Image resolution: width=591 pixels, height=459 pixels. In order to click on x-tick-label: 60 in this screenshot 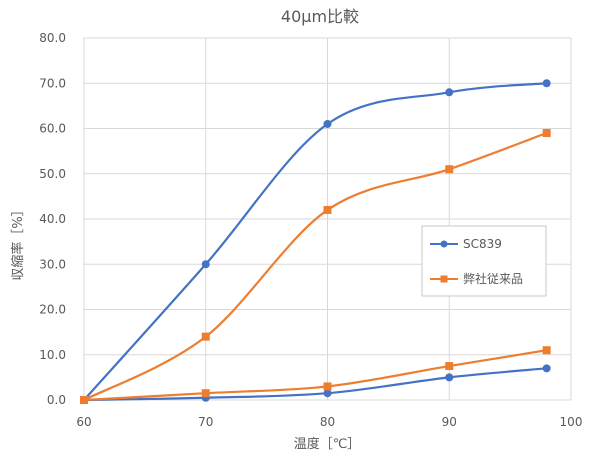, I will do `click(83, 422)`.